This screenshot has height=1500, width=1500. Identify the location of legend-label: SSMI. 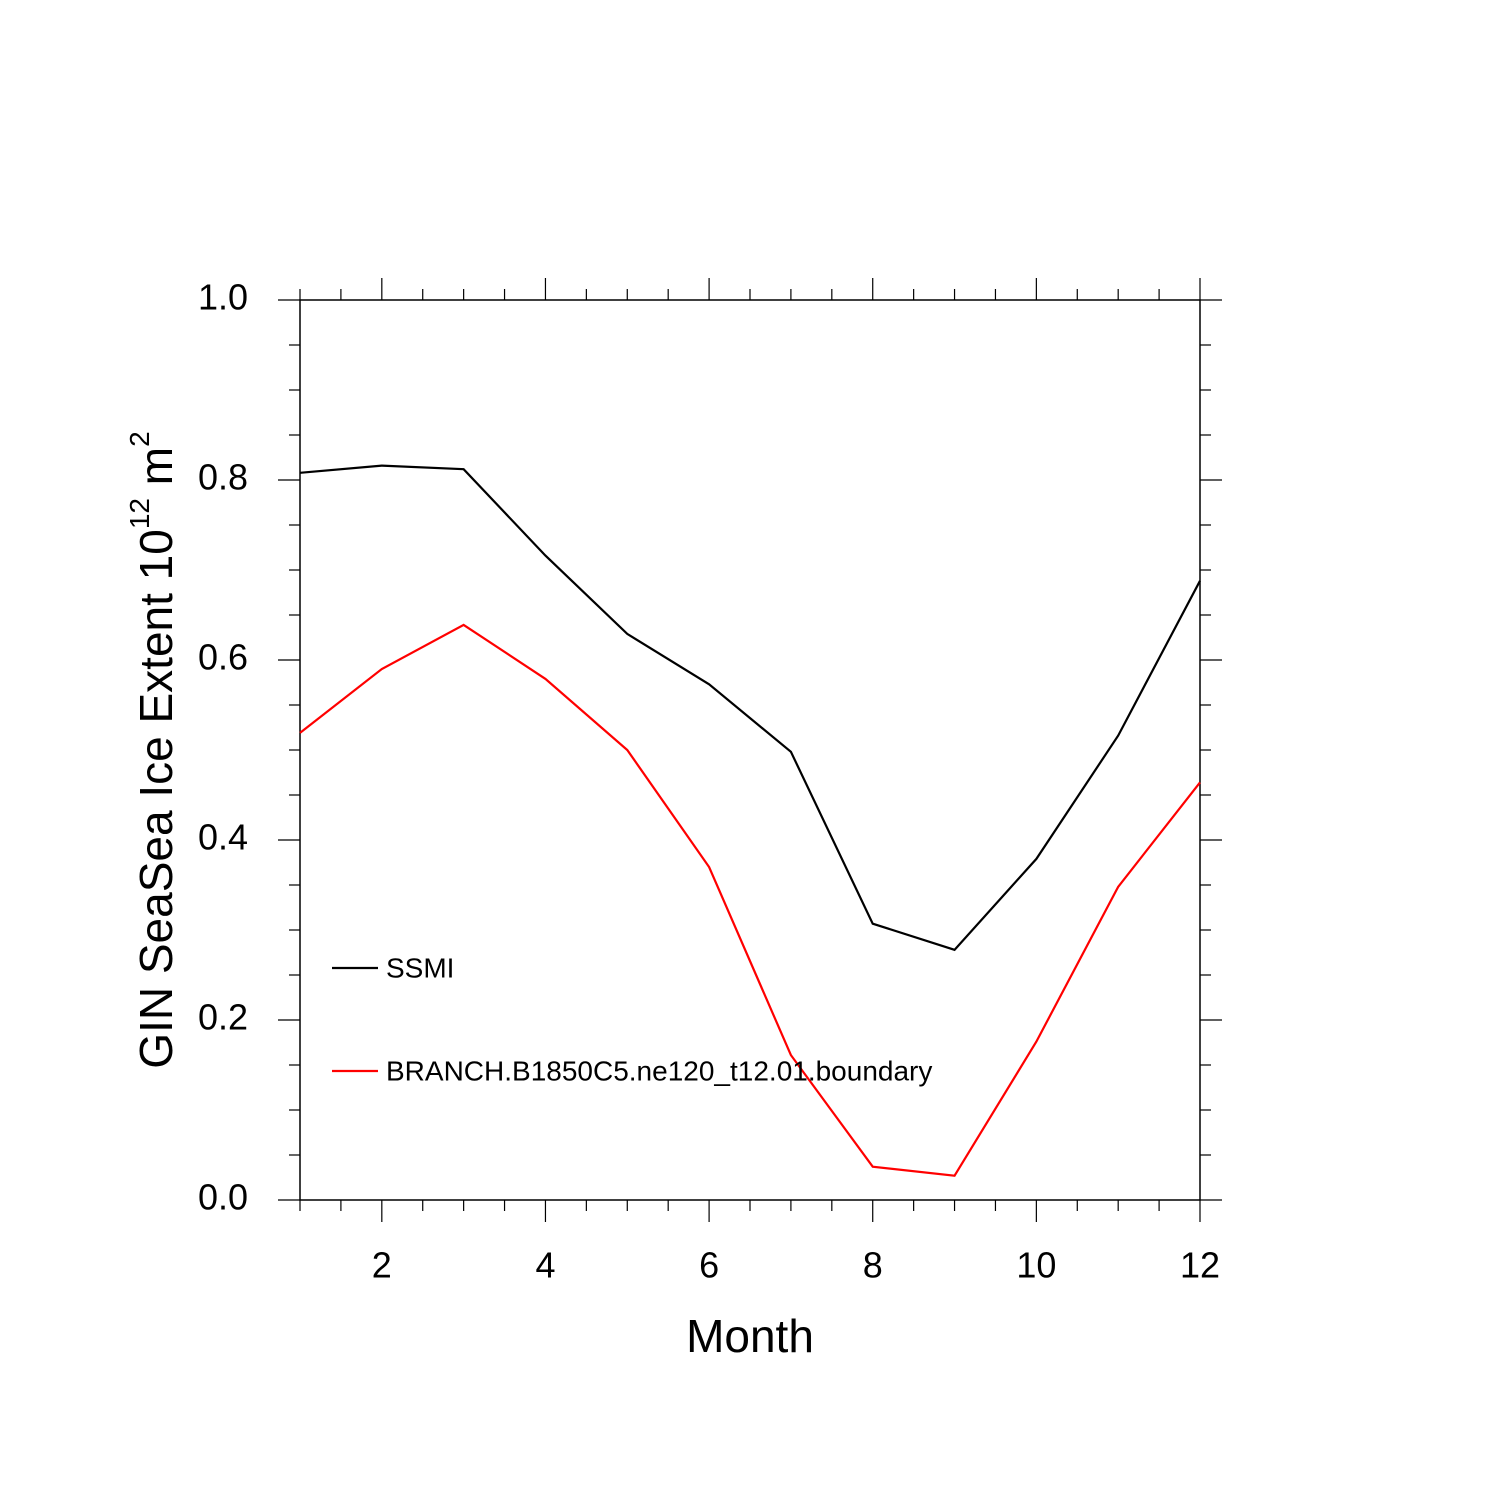
(420, 967).